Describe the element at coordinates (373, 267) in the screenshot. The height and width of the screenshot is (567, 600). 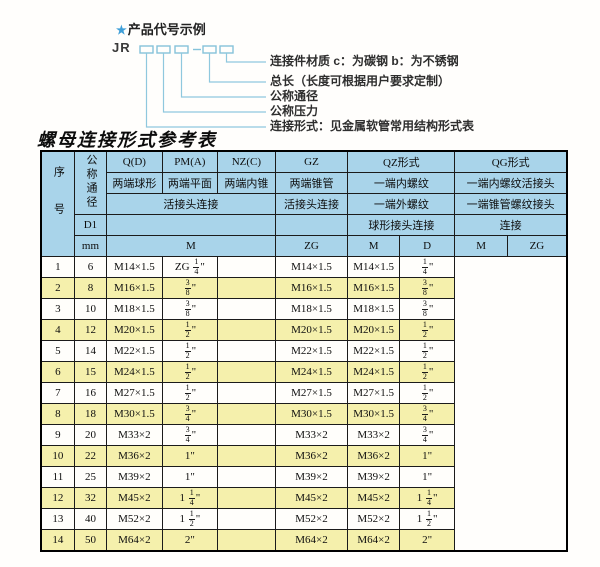
I see `cell-qg-m: M14×1.5` at that location.